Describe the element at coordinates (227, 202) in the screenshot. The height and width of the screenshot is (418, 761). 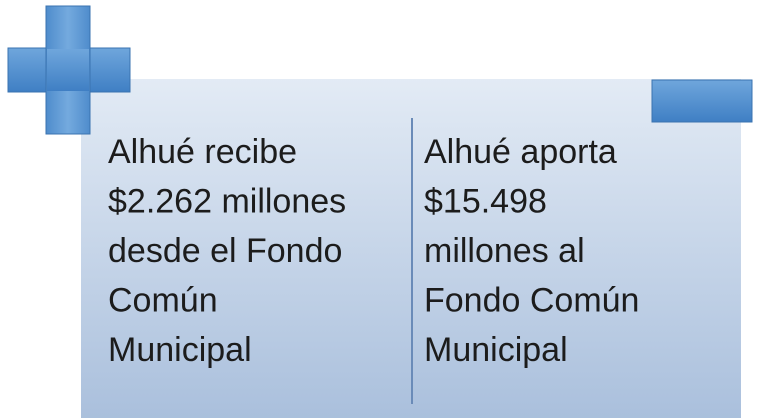
I see `text-line: $2.262 millones` at that location.